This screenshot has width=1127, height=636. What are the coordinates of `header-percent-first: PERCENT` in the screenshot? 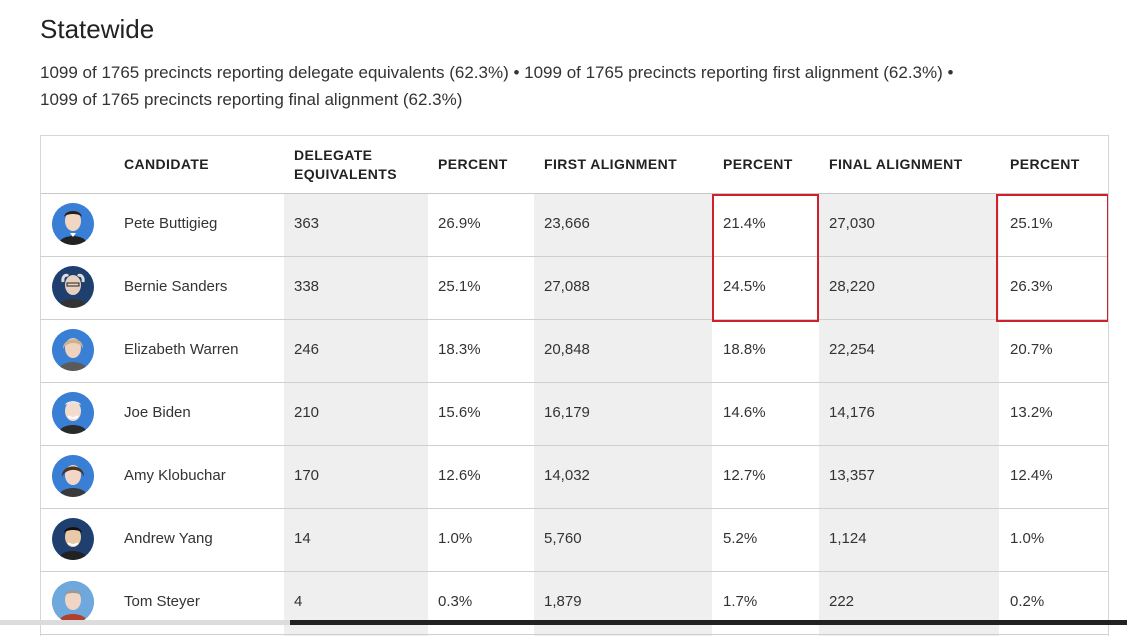 It's located at (758, 164).